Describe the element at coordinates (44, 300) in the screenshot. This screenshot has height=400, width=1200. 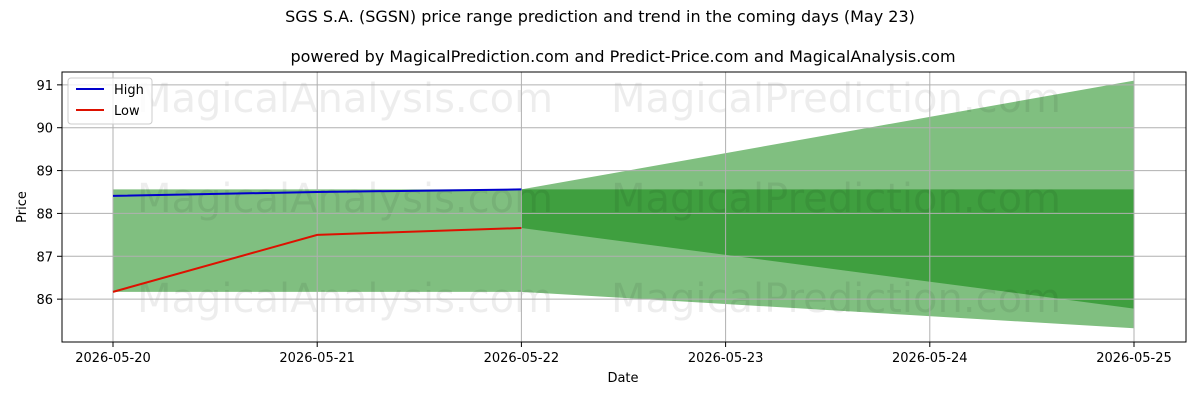
I see `y-tick-label: 86` at that location.